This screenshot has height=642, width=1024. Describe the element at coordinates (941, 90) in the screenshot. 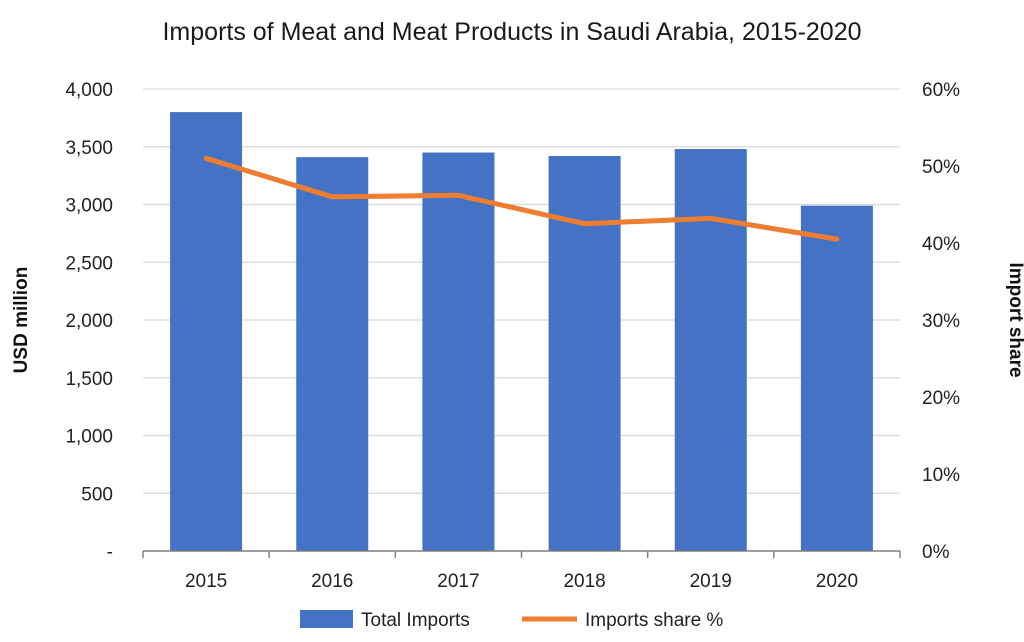

I see `right-tick-label: 60%` at that location.